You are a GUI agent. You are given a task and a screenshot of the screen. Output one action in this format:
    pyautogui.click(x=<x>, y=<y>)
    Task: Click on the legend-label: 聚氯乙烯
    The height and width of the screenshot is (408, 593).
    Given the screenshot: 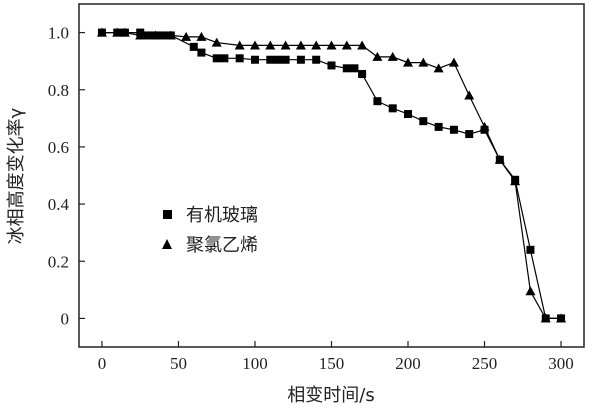 What is the action you would take?
    pyautogui.click(x=222, y=245)
    